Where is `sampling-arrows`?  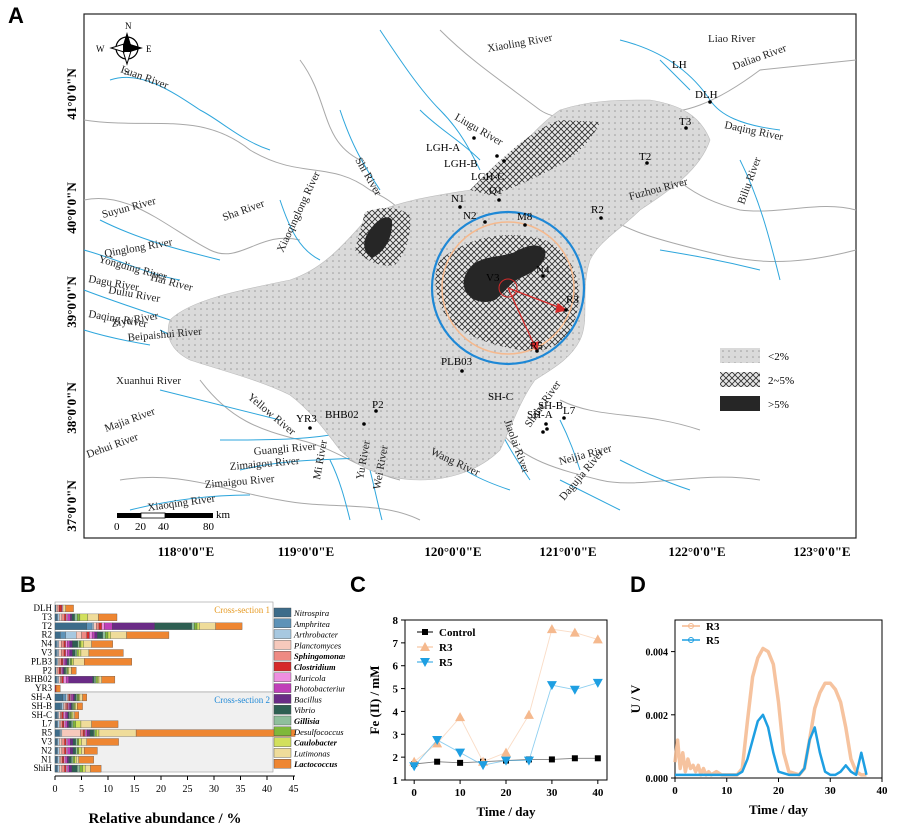
sampling-arrows is located at coordinates (537, 320).